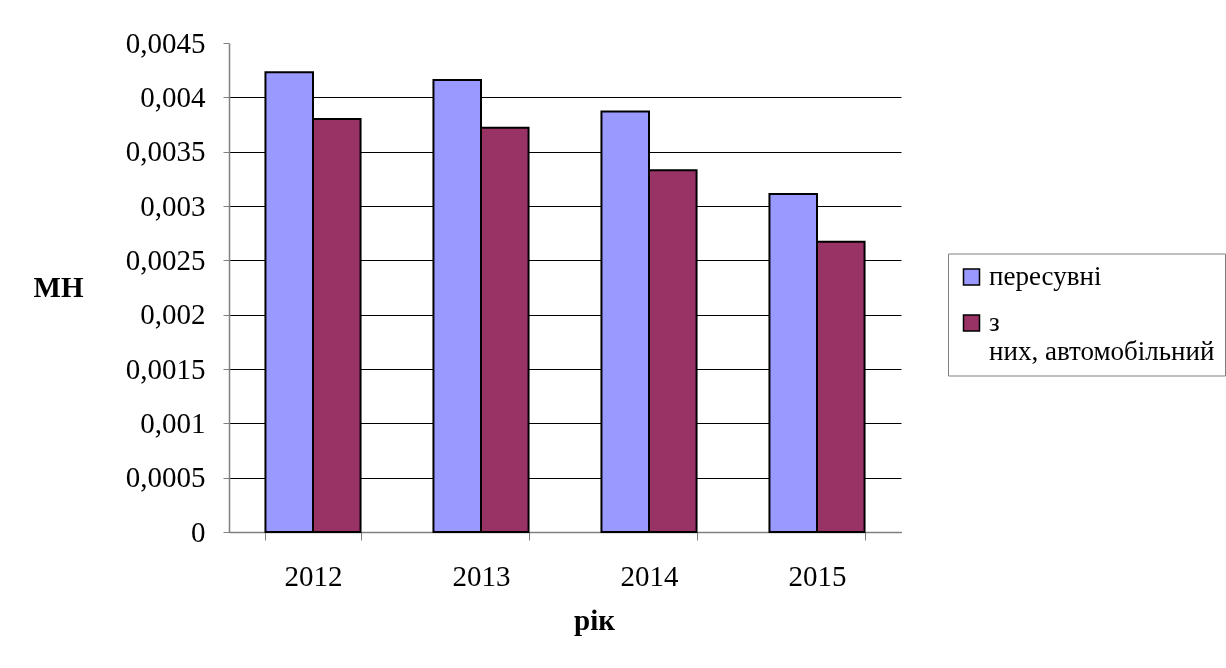 The image size is (1226, 668). I want to click on y-tick-label: 0,002, so click(173, 314).